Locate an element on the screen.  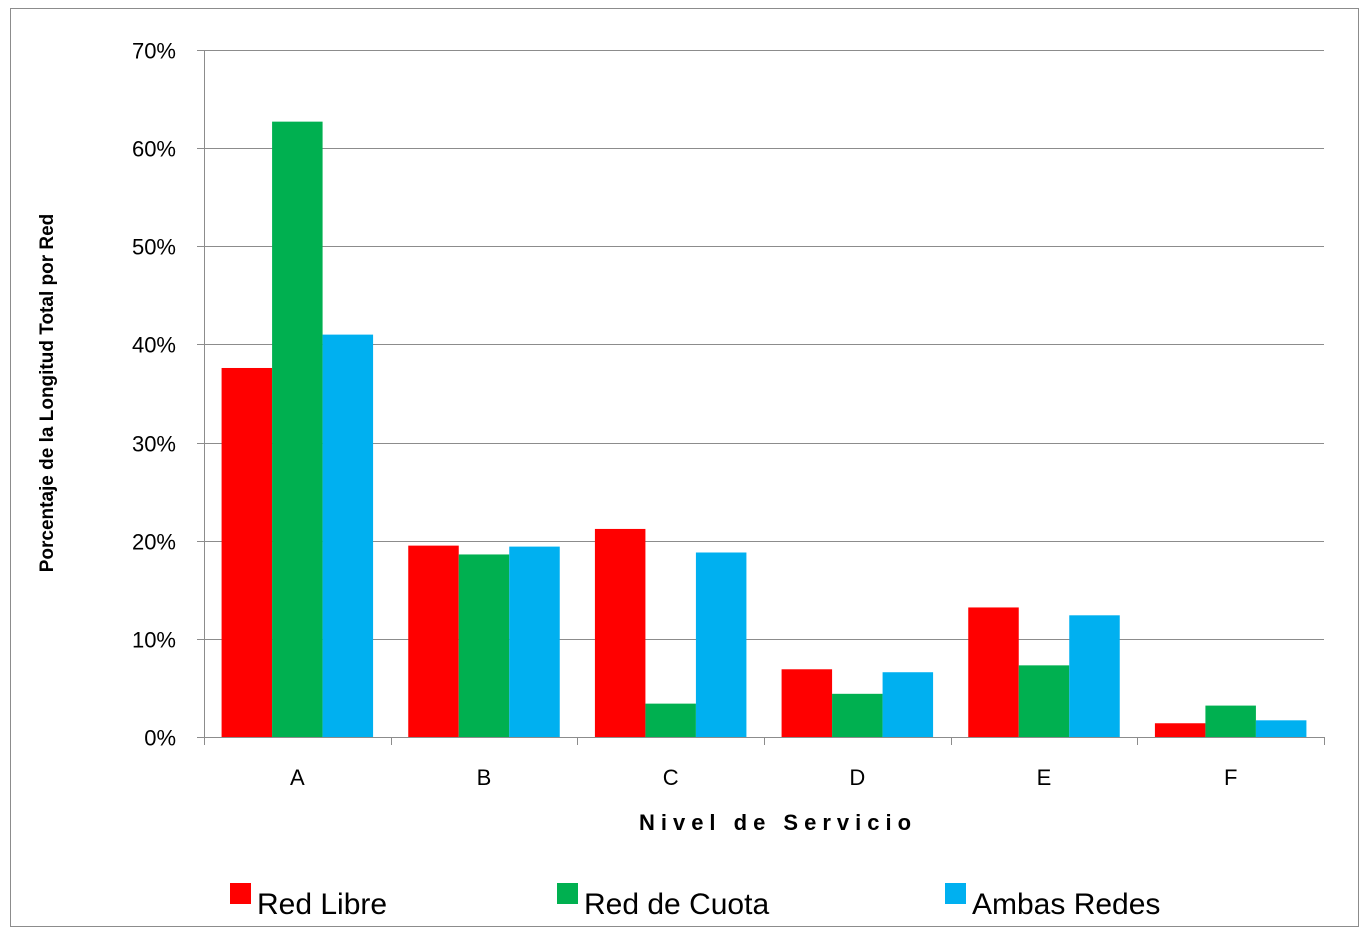
bar-red-de-cuota-e is located at coordinates (1044, 701).